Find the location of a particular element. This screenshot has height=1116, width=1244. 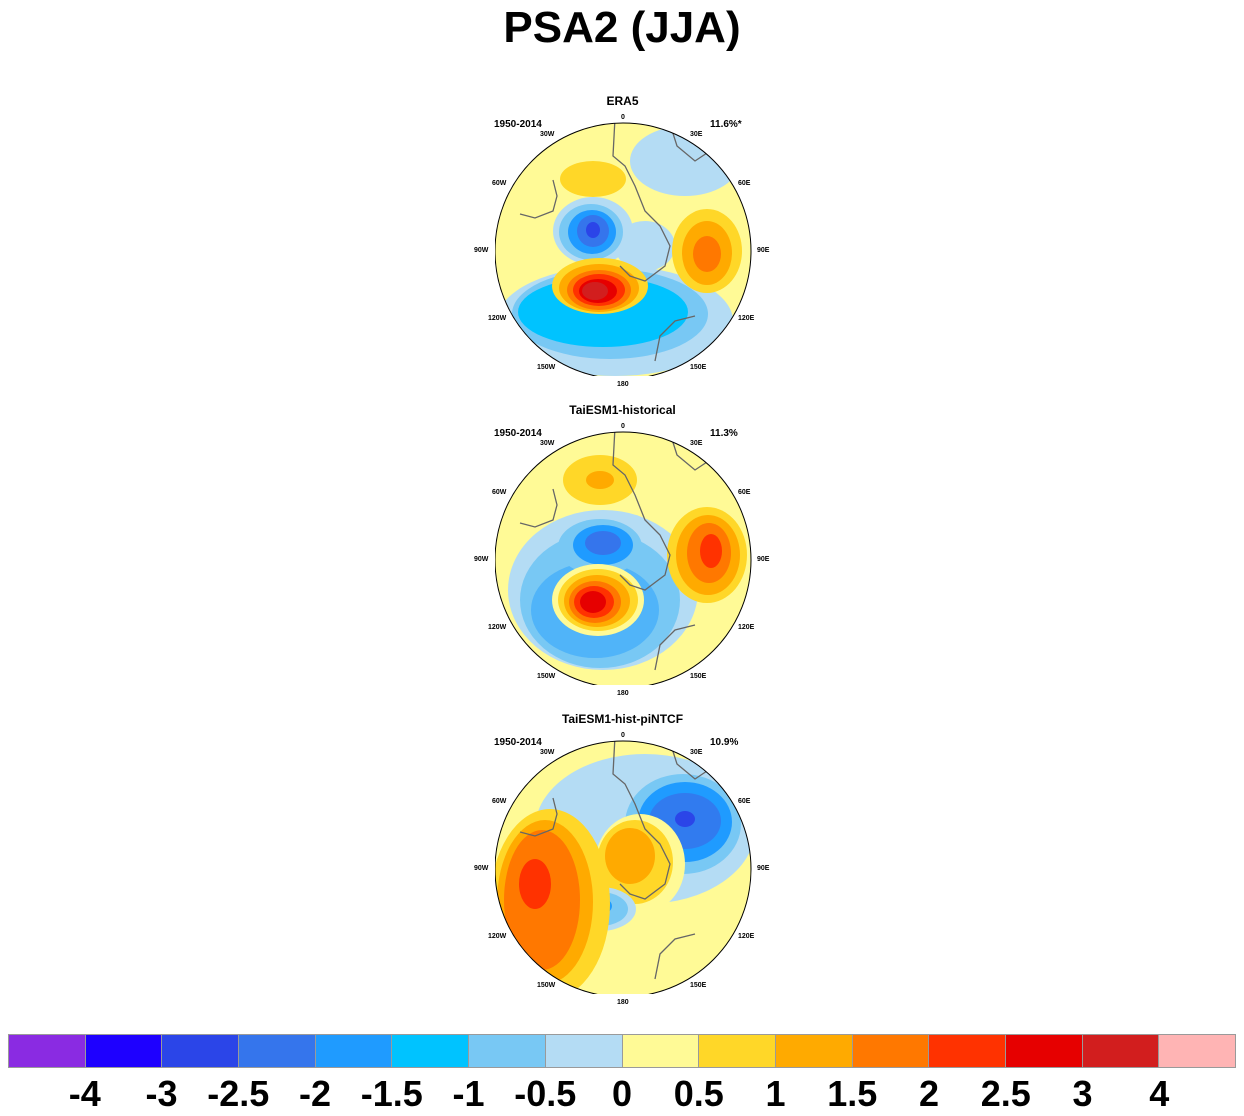

variance-label: 10.9% is located at coordinates (724, 742).